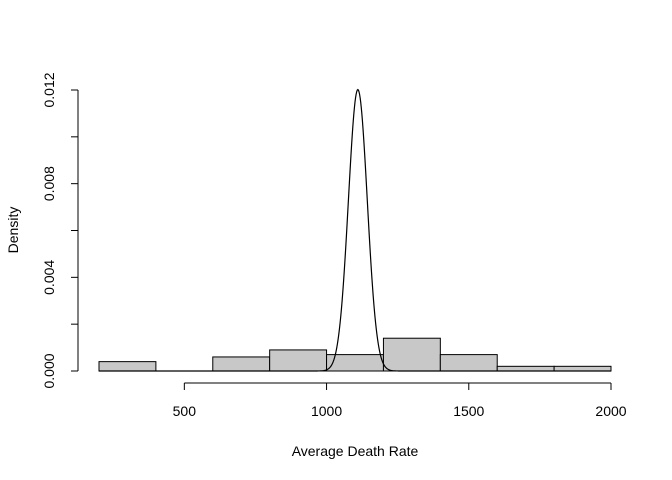 Image resolution: width=672 pixels, height=480 pixels. Describe the element at coordinates (400, 400) in the screenshot. I see `x-axis: 500 1000 1500 2000` at that location.